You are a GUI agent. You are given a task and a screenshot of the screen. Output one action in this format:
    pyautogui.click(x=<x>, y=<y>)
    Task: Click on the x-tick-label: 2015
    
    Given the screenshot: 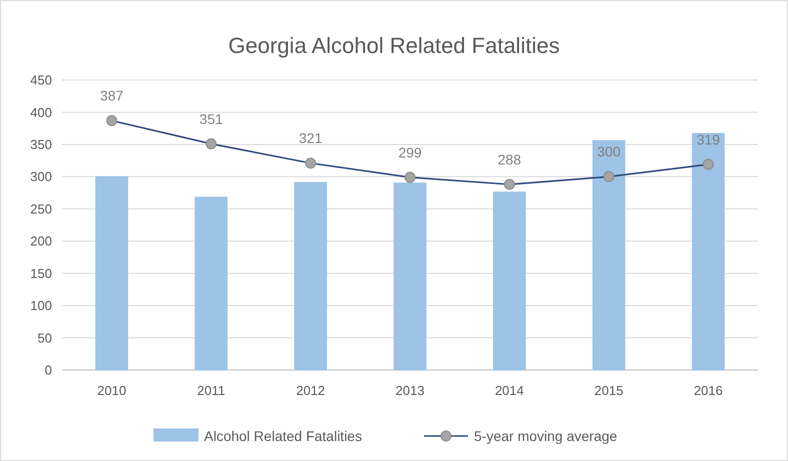 What is the action you would take?
    pyautogui.click(x=609, y=390)
    